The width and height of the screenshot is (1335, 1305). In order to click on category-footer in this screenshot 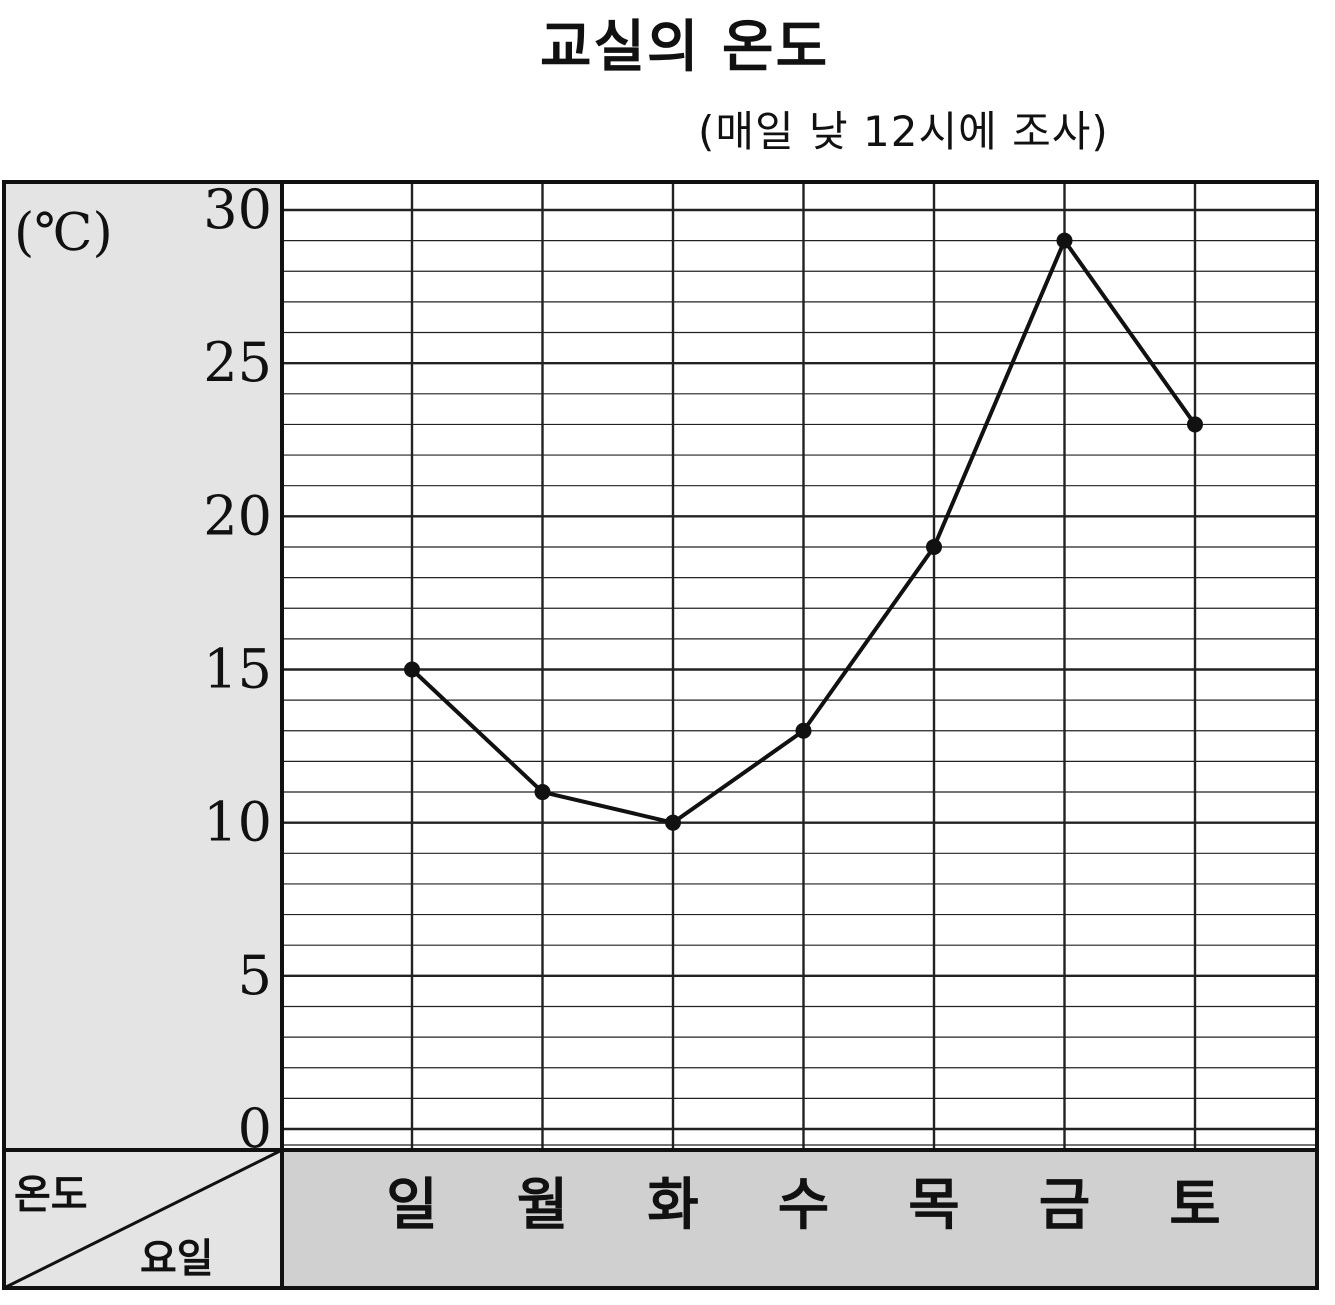, I will do `click(799, 1219)`.